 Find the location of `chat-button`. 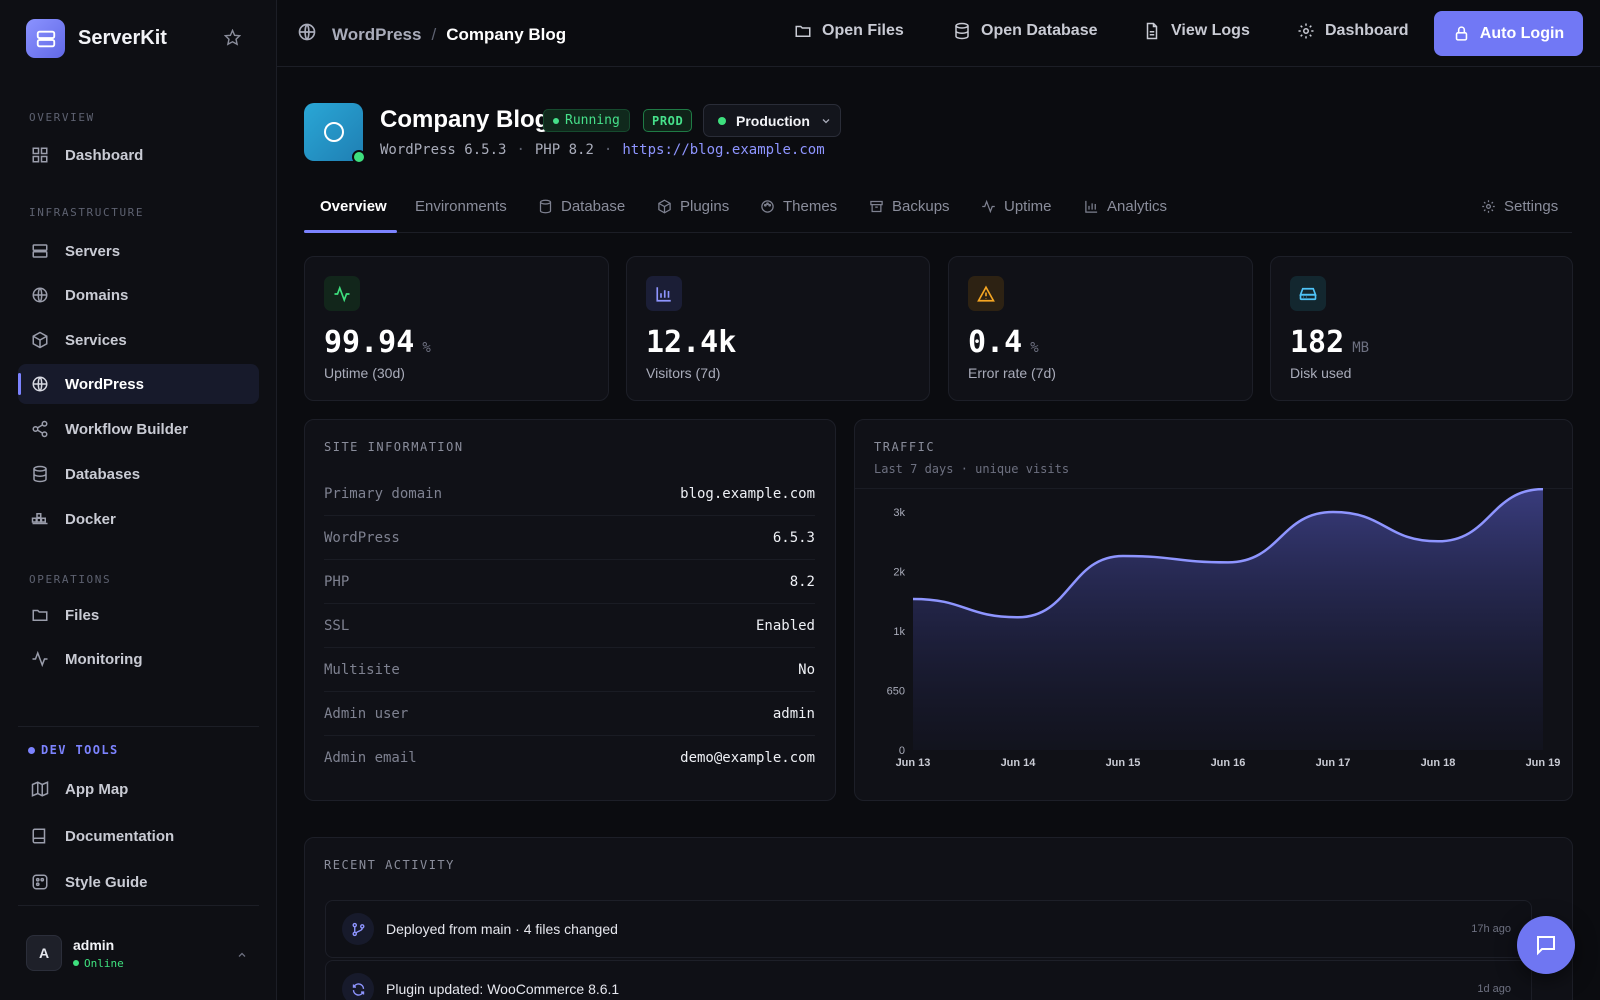

chat-button is located at coordinates (1546, 945).